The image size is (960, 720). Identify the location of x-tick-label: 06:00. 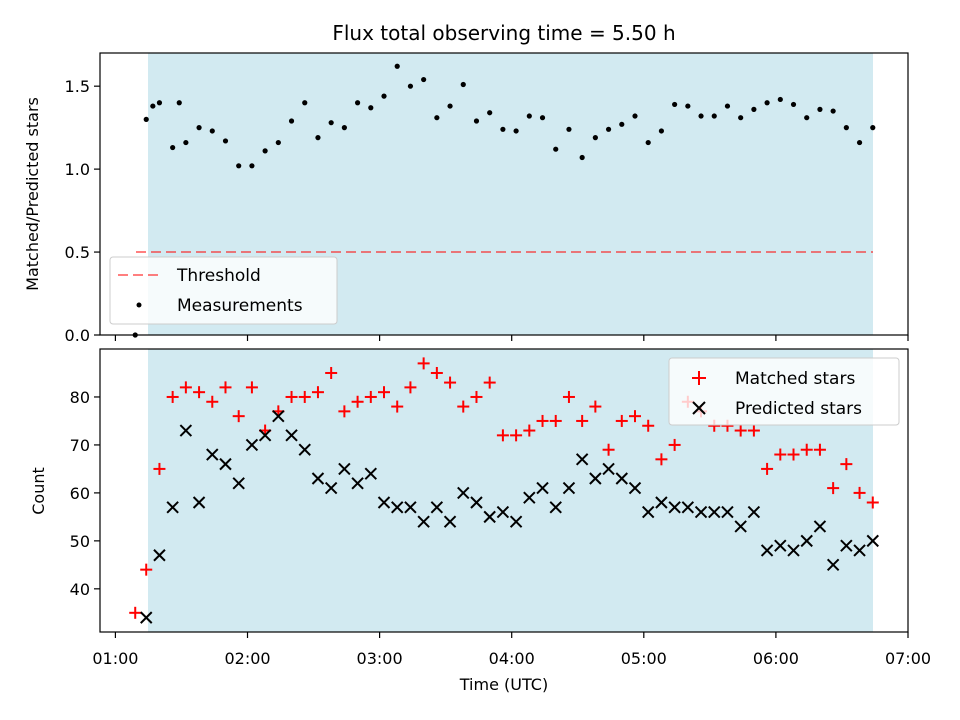
(776, 658).